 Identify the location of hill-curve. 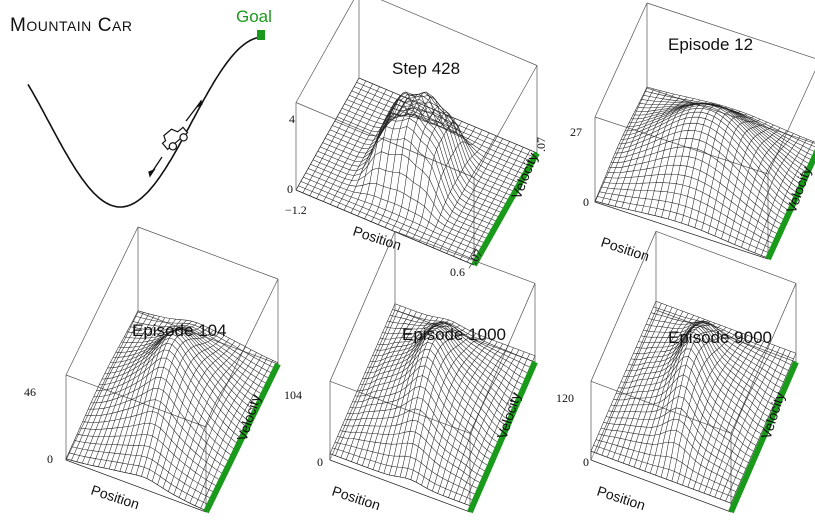
(144, 122).